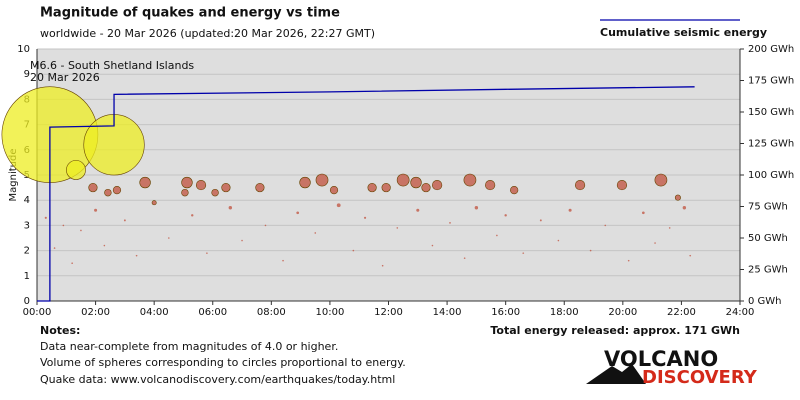  What do you see at coordinates (765, 301) in the screenshot?
I see `y2-tick-label: 0 GWh` at bounding box center [765, 301].